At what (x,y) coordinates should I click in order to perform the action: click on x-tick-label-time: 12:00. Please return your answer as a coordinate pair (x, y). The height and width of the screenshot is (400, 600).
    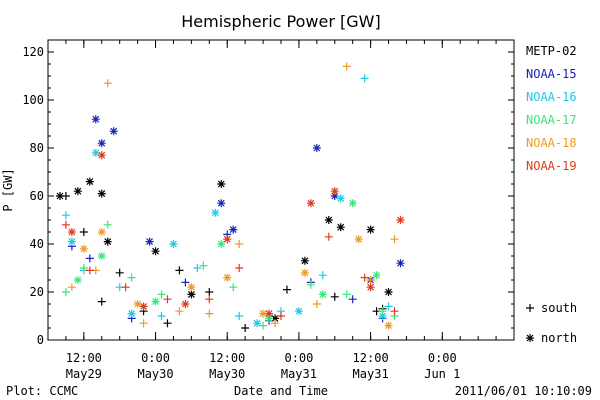
    Looking at the image, I should click on (227, 358).